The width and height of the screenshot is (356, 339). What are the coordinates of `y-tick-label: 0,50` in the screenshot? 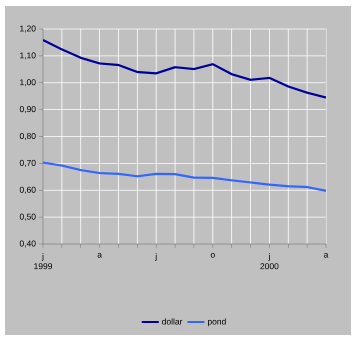 It's located at (28, 217).